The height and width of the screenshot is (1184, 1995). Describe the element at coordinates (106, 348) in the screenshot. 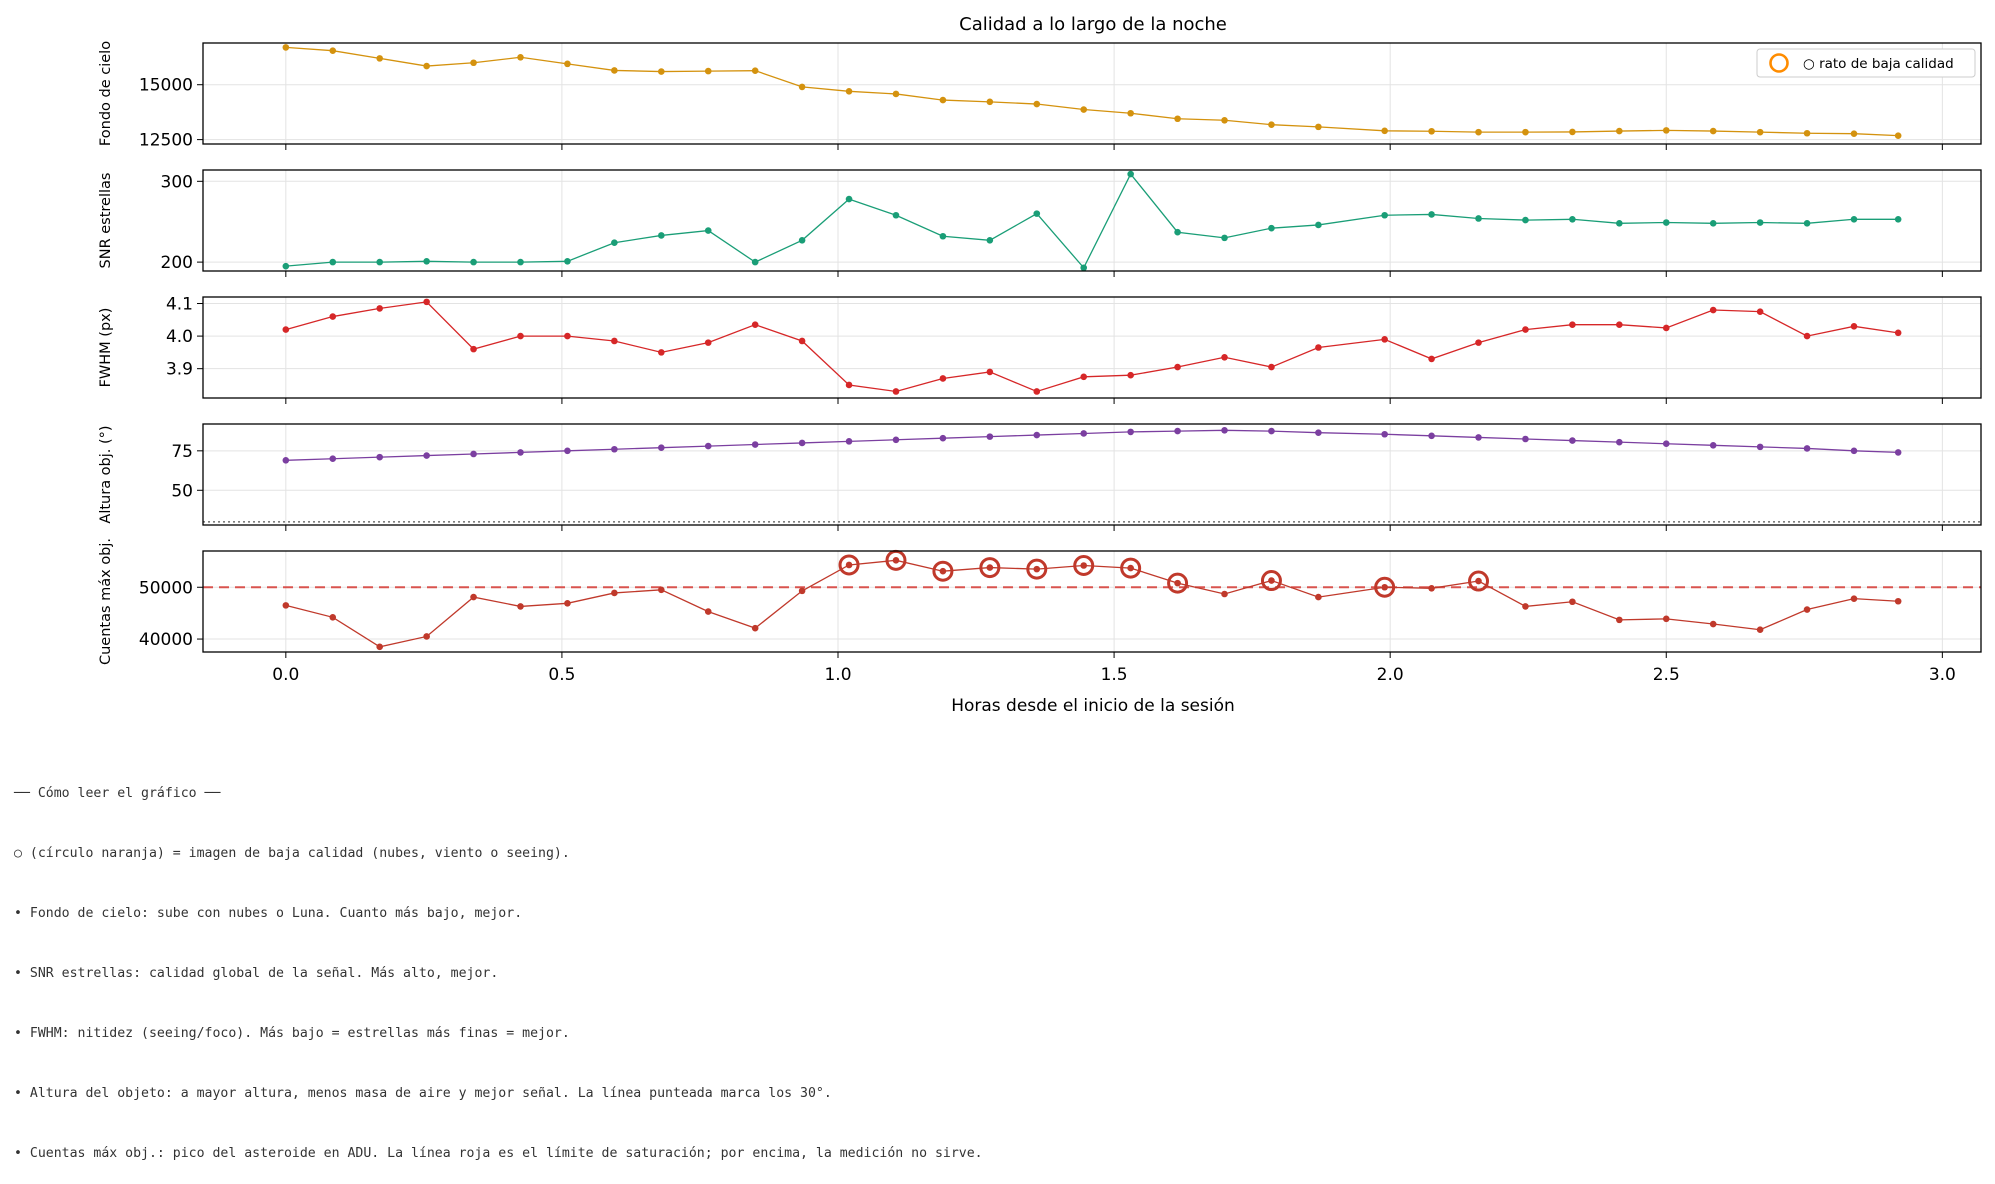

I see `y-axis-label: FWHM (px)` at that location.